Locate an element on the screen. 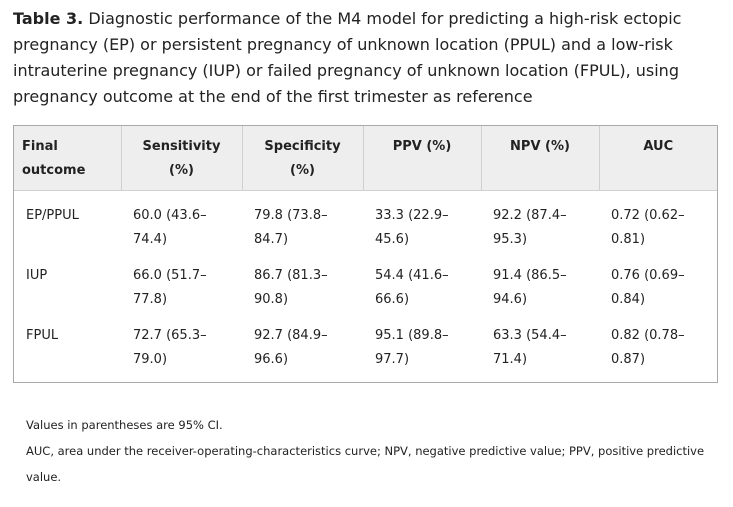  header-ppv: PPV (%) is located at coordinates (421, 158).